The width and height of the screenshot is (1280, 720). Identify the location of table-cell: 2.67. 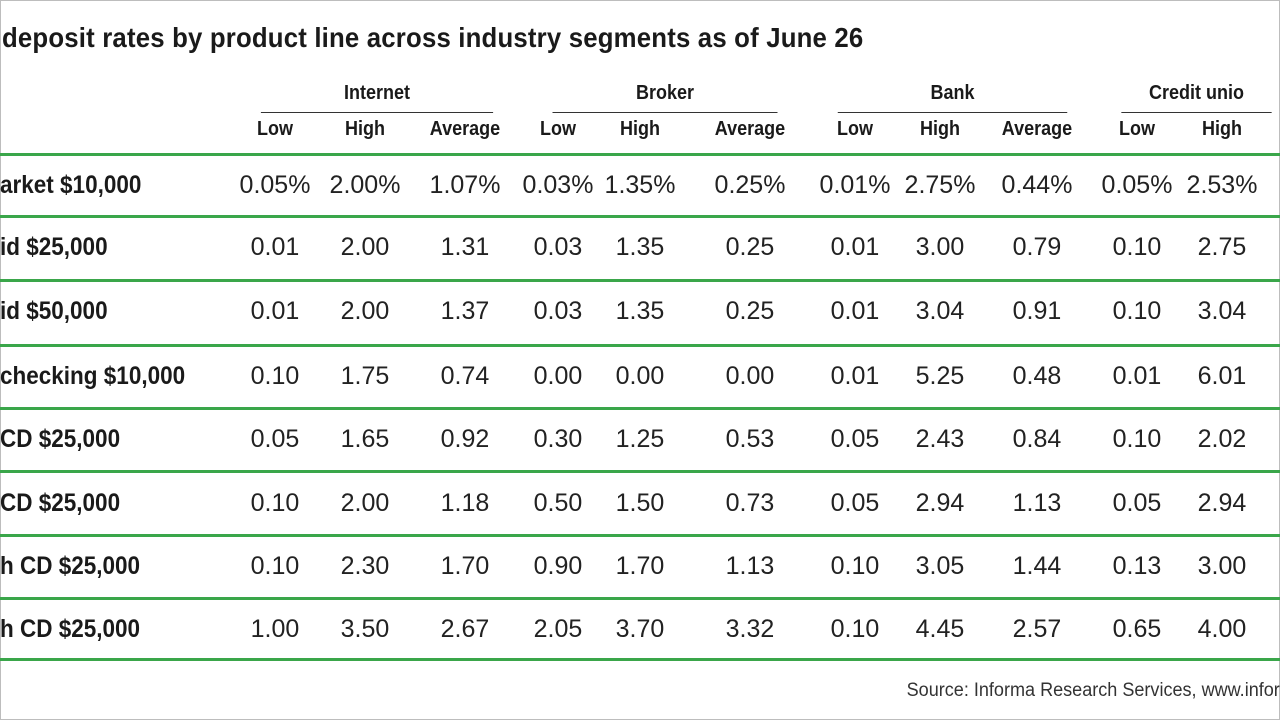
(465, 629).